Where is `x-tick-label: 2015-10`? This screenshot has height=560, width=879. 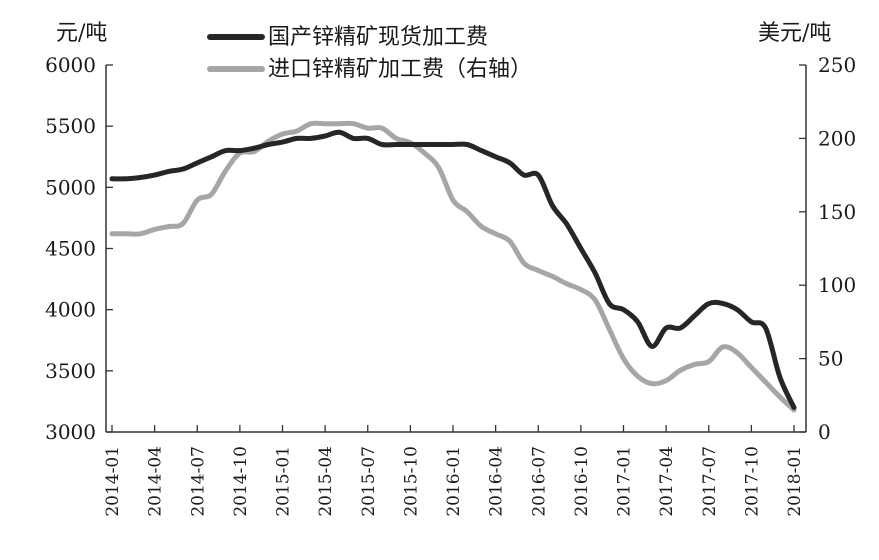 x-tick-label: 2015-10 is located at coordinates (411, 481).